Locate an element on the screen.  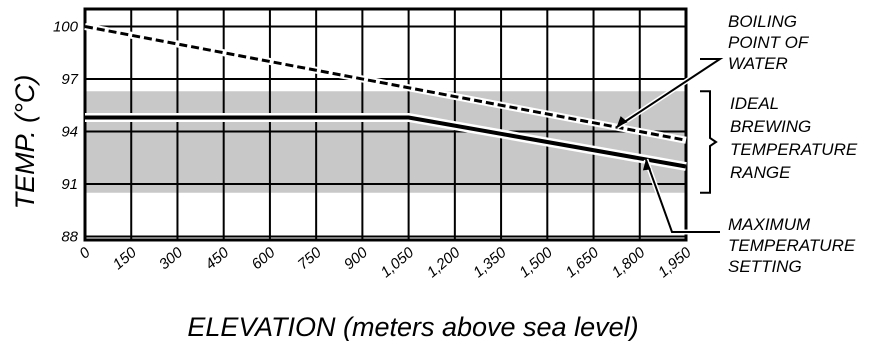
annotation-1-line: WATER is located at coordinates (758, 63).